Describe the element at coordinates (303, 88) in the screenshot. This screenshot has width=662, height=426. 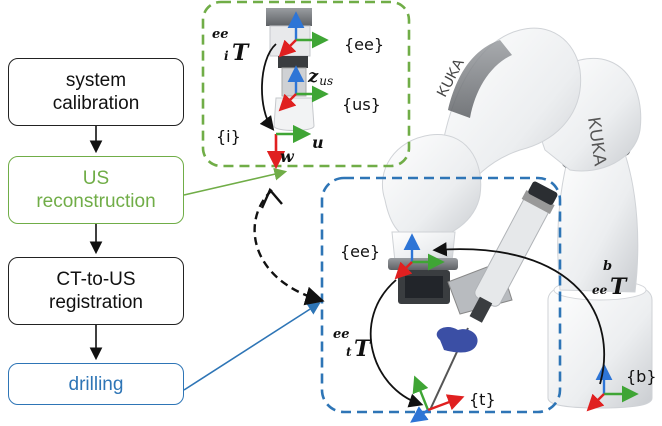
I see `frame-us-axes` at that location.